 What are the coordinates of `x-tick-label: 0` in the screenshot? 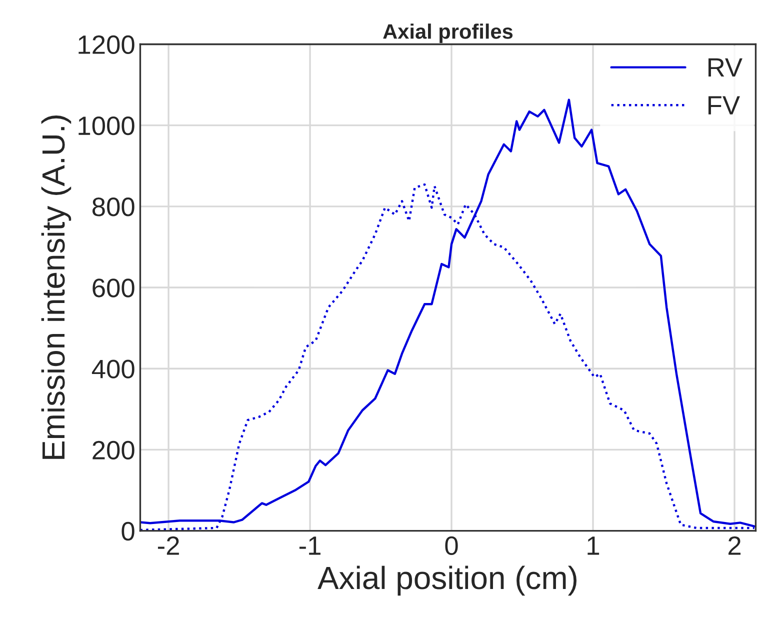 It's located at (451, 546).